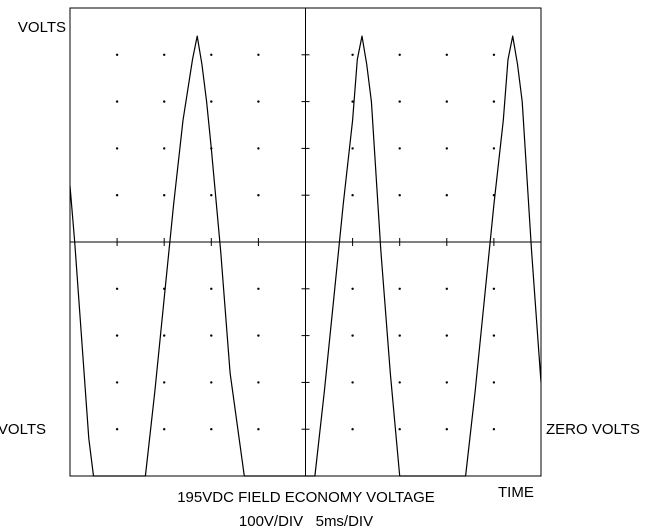 The image size is (662, 531). Describe the element at coordinates (42, 27) in the screenshot. I see `y-axis-label: VOLTS` at that location.